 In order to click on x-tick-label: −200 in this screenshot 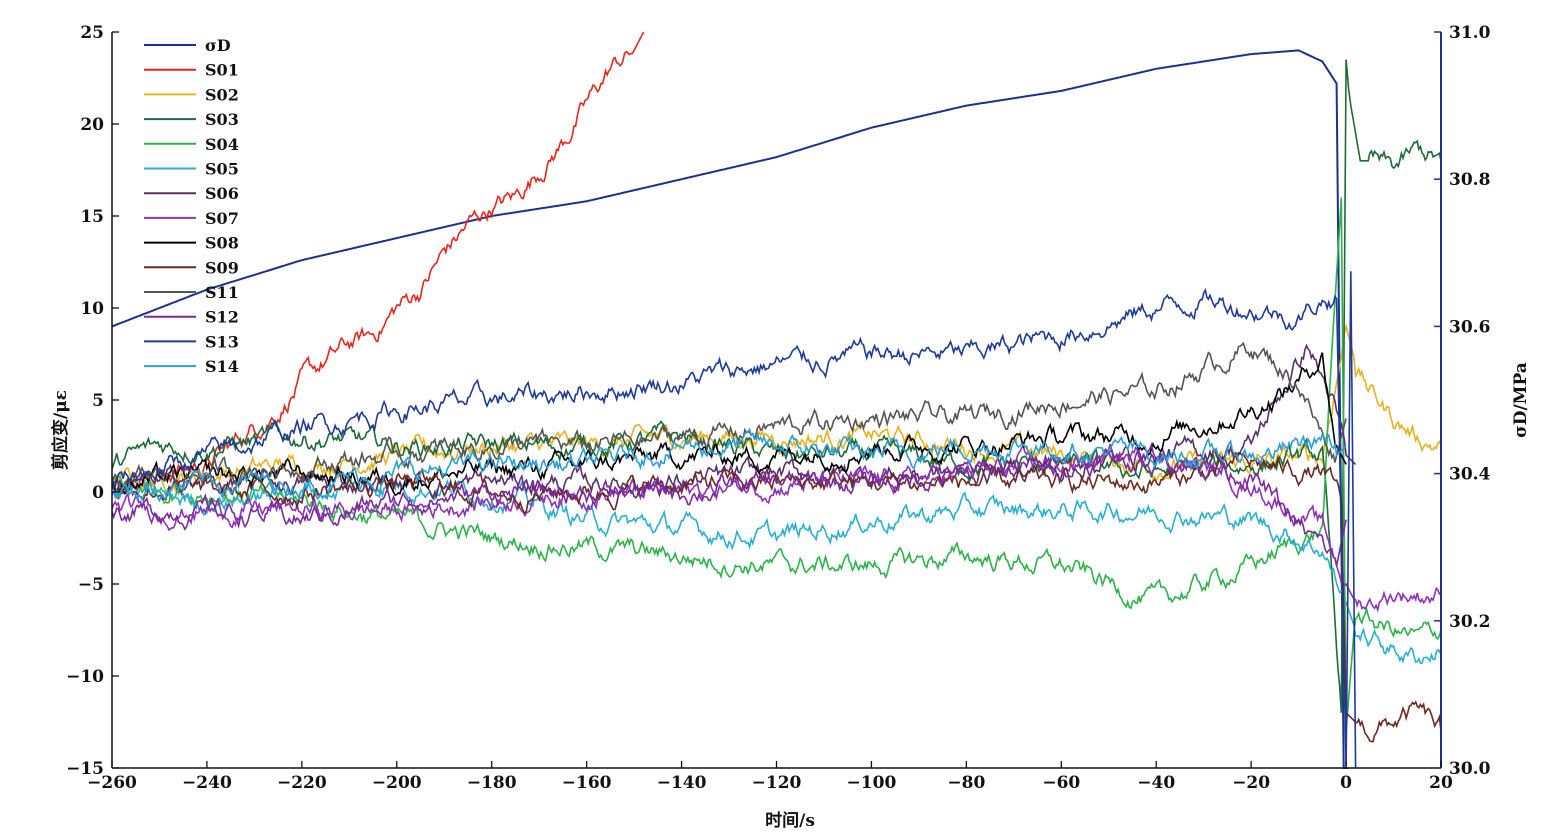, I will do `click(397, 783)`.